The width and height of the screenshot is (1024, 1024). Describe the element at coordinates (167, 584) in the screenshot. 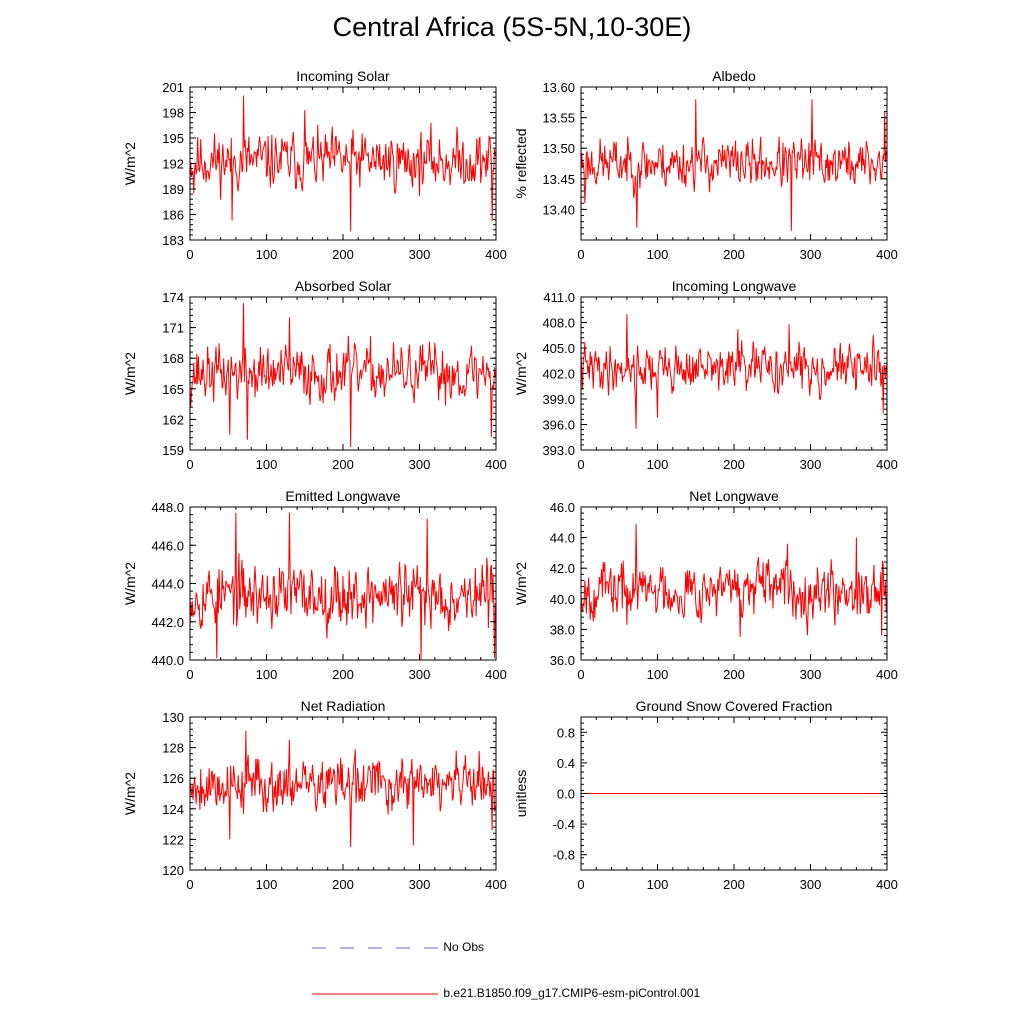

I see `y-tick-label: 444.0` at that location.